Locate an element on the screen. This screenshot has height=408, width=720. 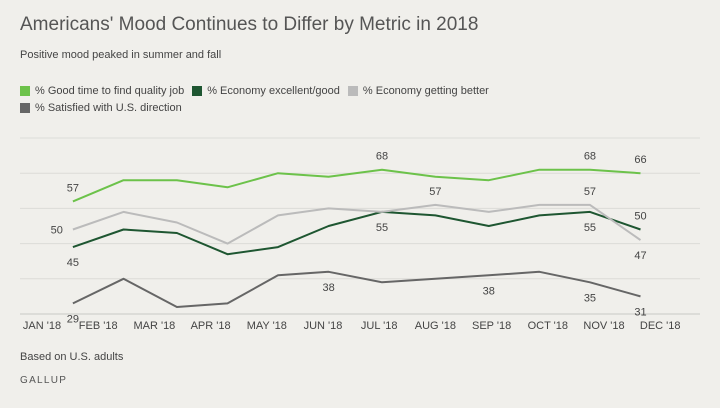
x-tick-label: JUN '18 is located at coordinates (323, 326).